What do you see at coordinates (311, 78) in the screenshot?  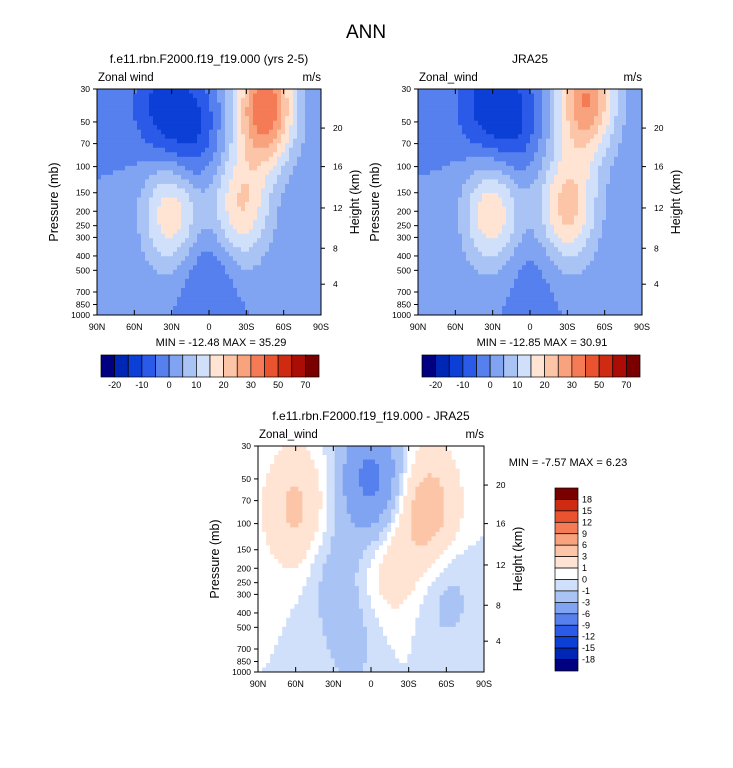 I see `units-label: m/s` at bounding box center [311, 78].